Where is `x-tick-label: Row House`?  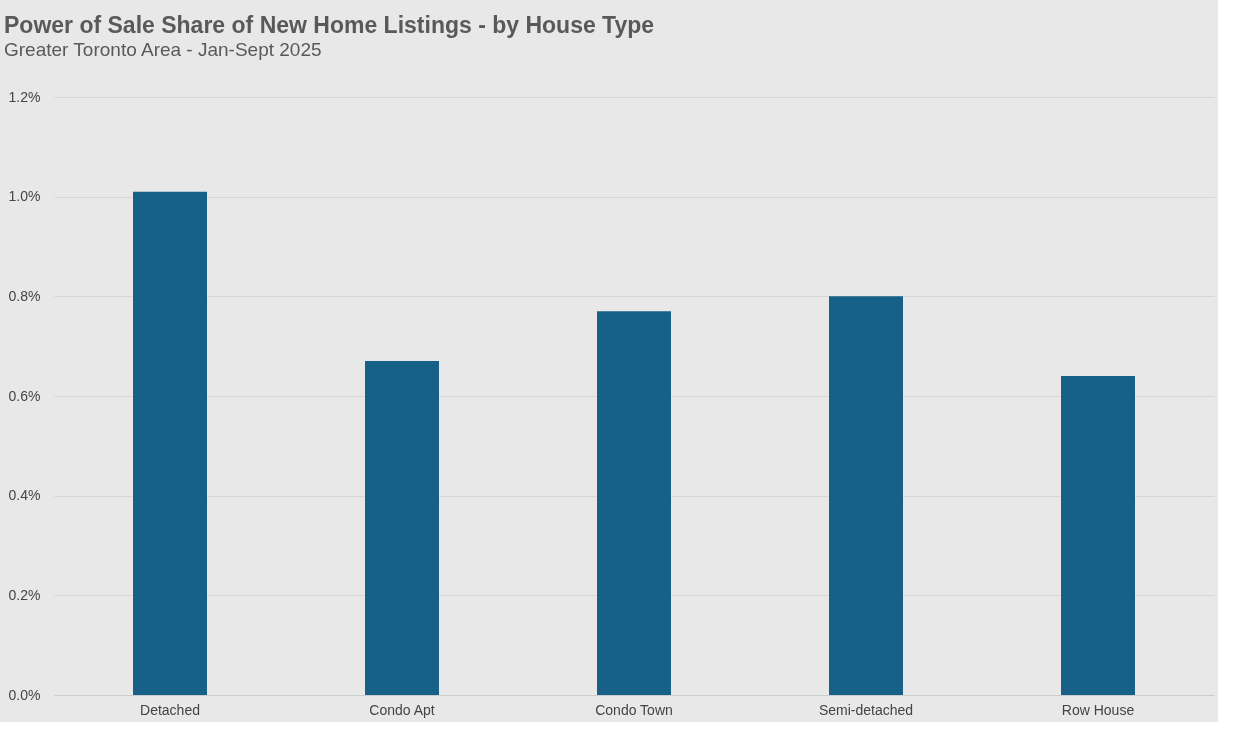 x-tick-label: Row House is located at coordinates (1098, 709).